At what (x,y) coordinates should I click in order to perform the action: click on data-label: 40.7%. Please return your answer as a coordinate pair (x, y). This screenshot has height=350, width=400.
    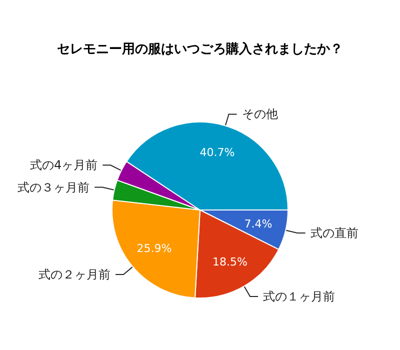
    Looking at the image, I should click on (217, 153).